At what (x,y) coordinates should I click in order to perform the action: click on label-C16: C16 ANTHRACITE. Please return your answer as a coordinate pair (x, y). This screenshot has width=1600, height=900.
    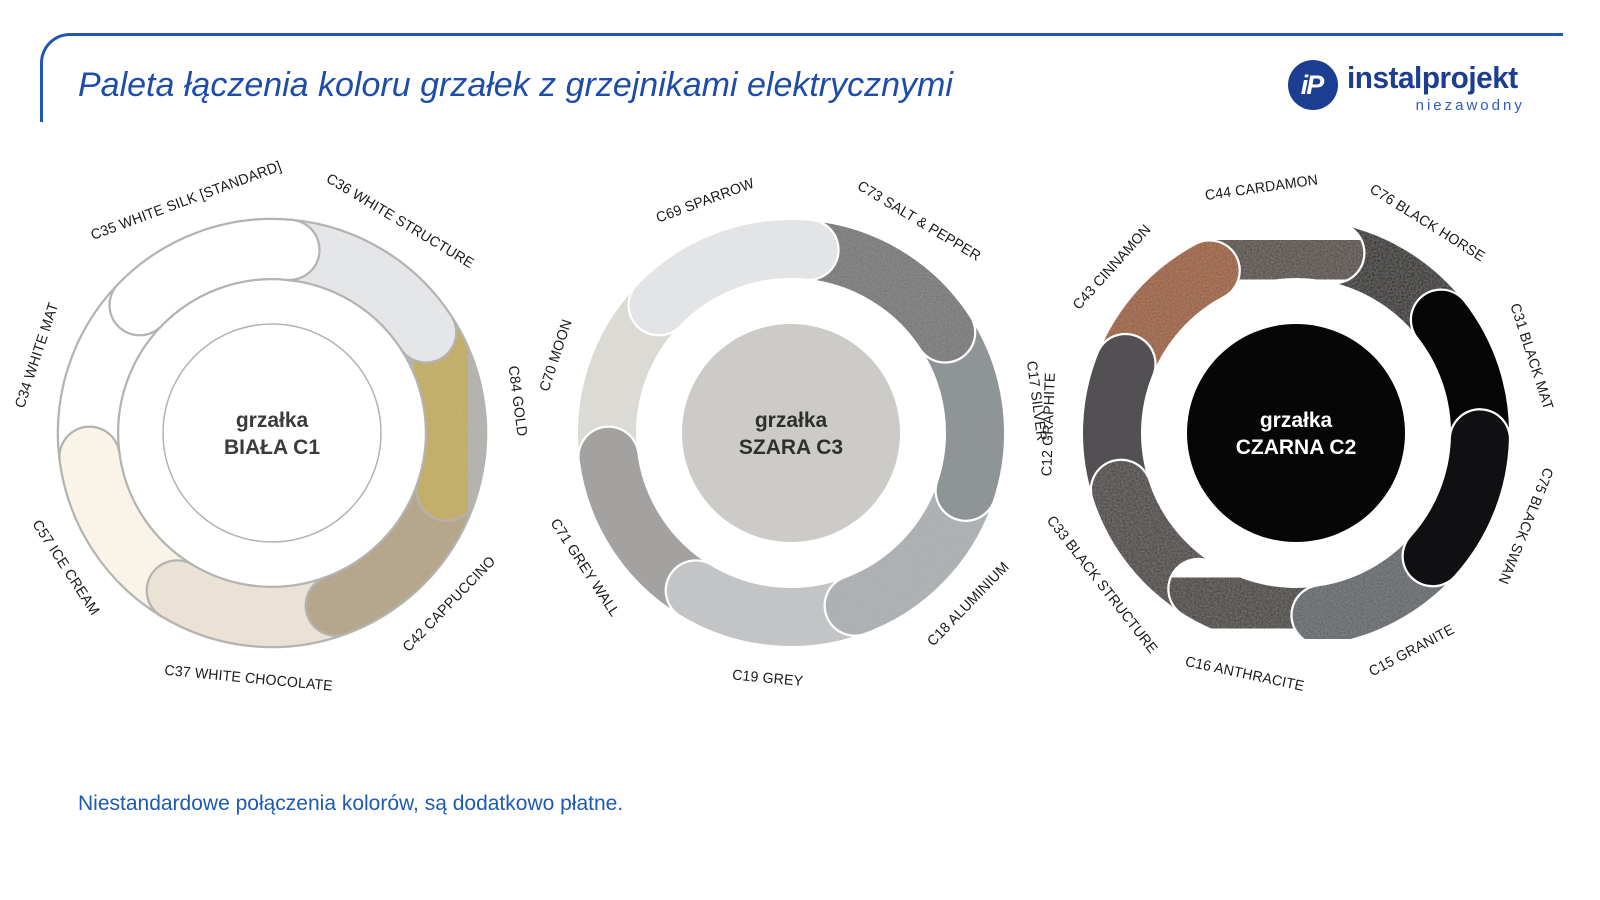
    Looking at the image, I should click on (1245, 674).